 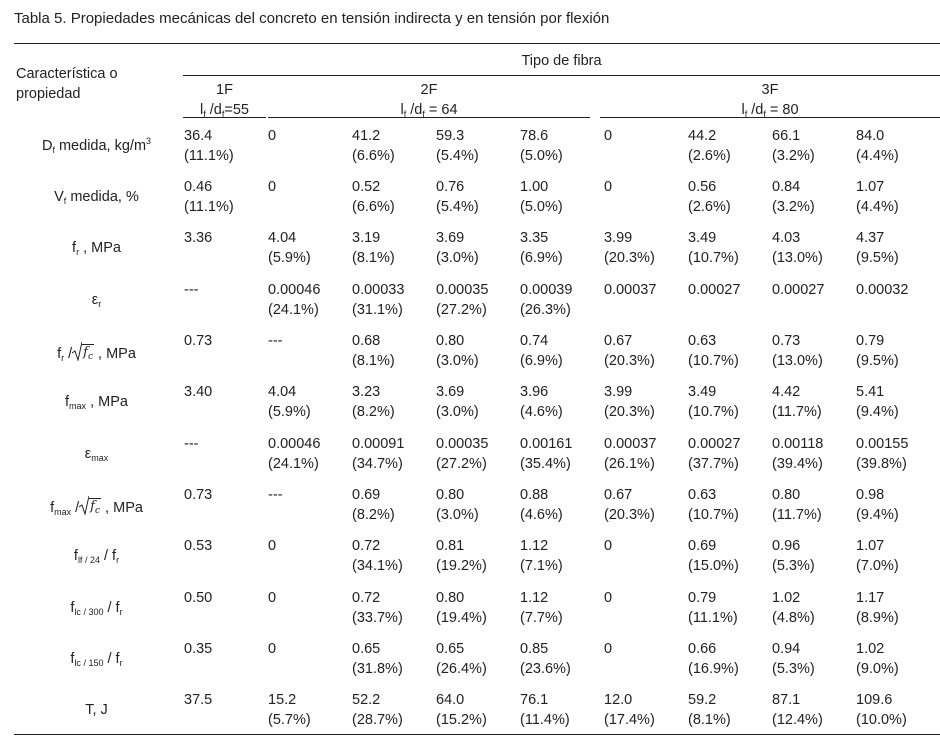 What do you see at coordinates (713, 505) in the screenshot?
I see `table-cell: 0.63 (10.7%)` at bounding box center [713, 505].